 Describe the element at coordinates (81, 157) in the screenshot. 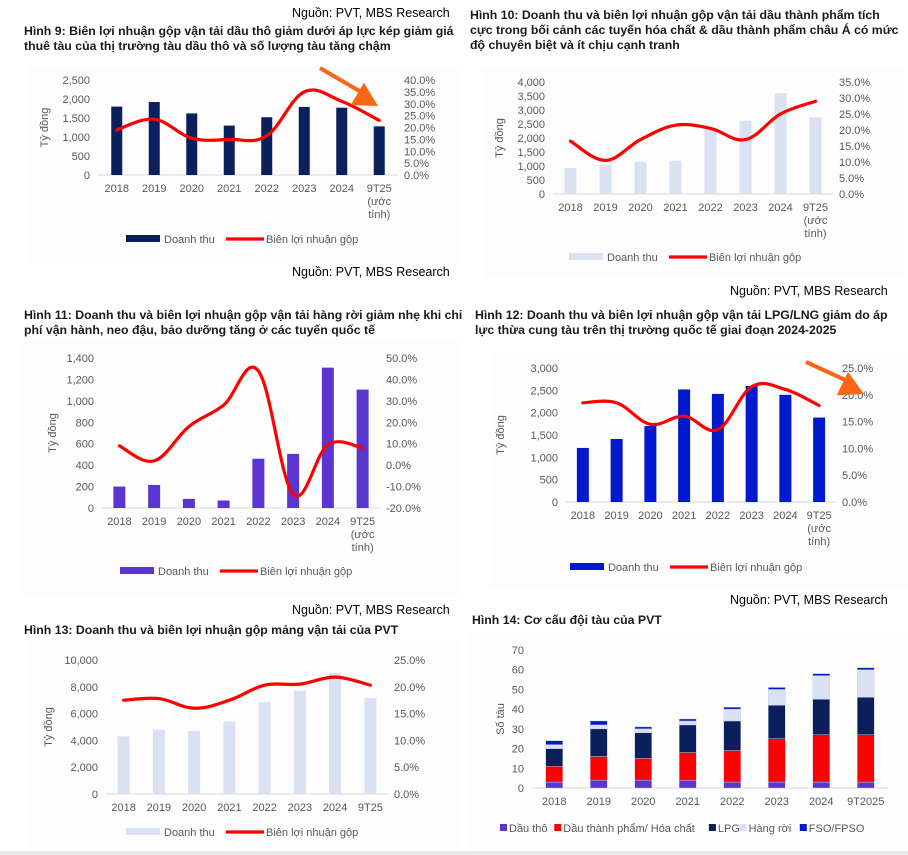

I see `y-tick-label: 500` at that location.